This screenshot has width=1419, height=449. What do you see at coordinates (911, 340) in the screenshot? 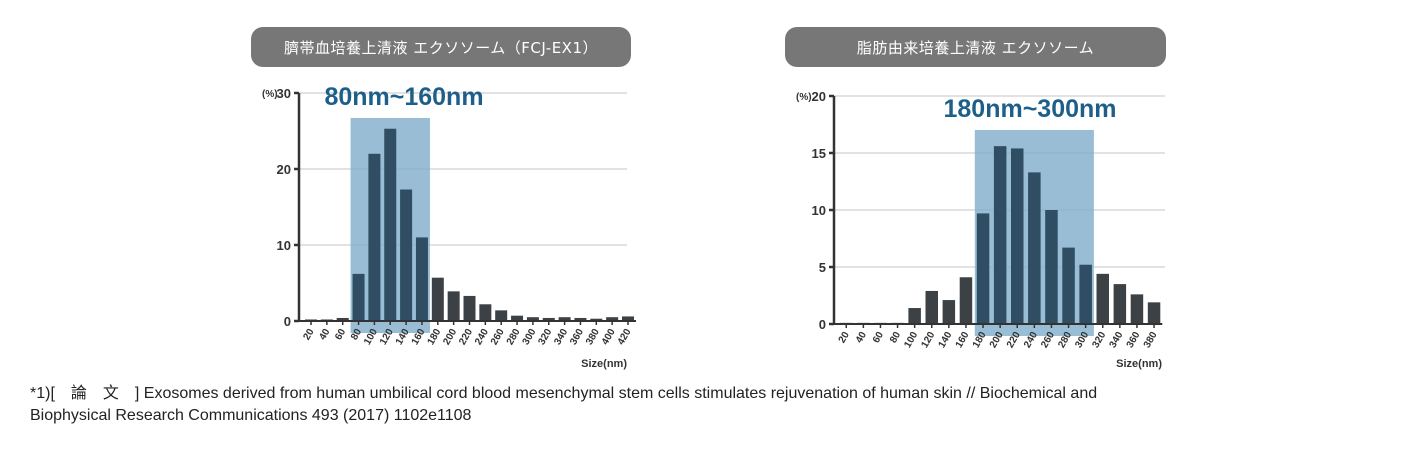
I see `x-tick-label: 100` at bounding box center [911, 340].